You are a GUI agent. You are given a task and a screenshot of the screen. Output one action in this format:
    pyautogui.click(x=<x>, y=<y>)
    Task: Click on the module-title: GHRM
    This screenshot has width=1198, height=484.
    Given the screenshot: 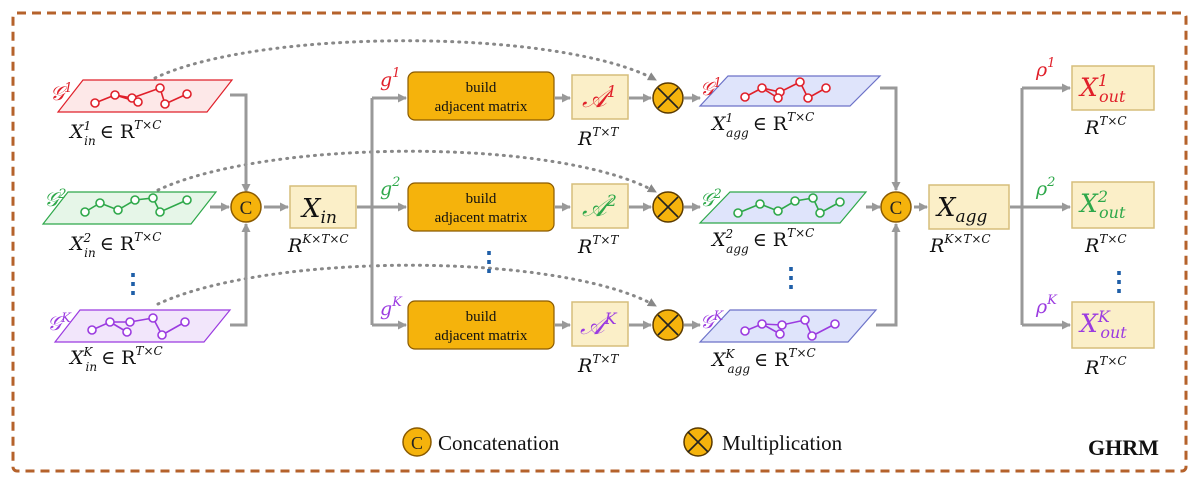 What is the action you would take?
    pyautogui.click(x=1123, y=447)
    